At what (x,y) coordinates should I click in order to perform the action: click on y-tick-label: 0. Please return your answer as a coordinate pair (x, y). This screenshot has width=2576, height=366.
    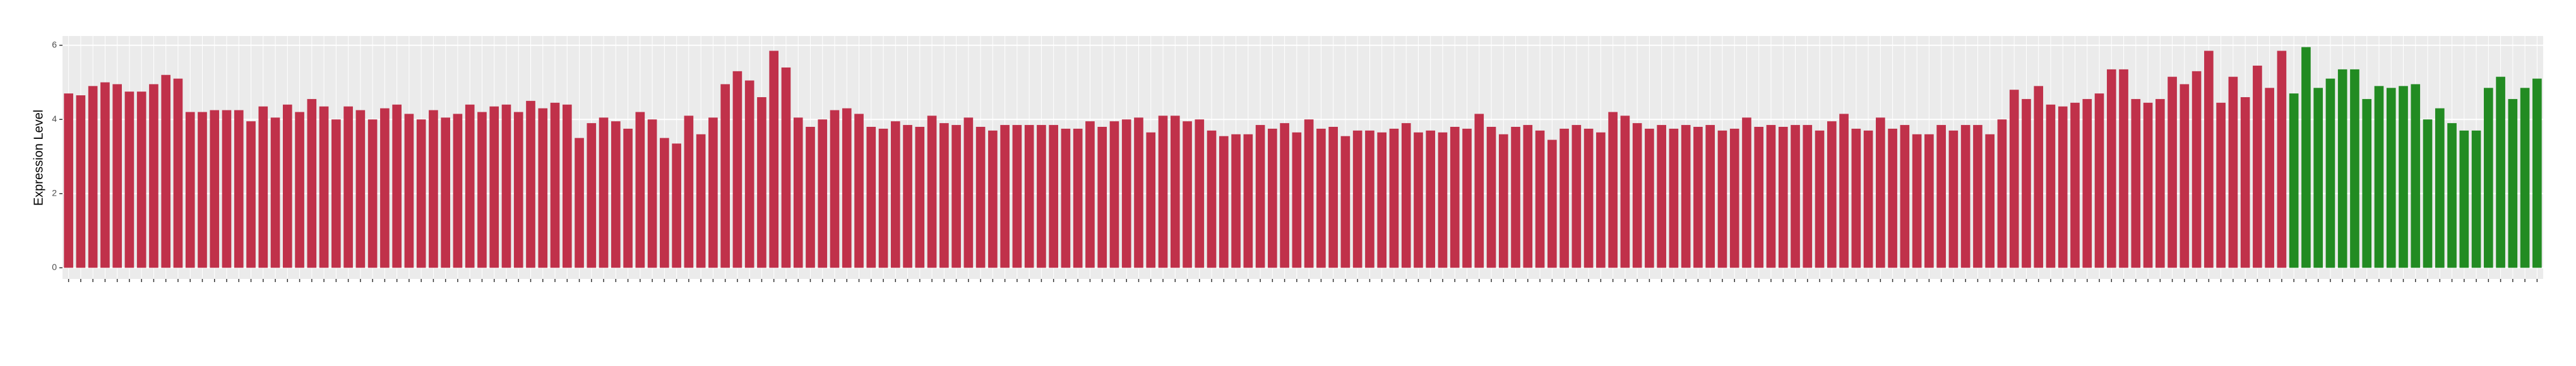
    Looking at the image, I should click on (54, 267).